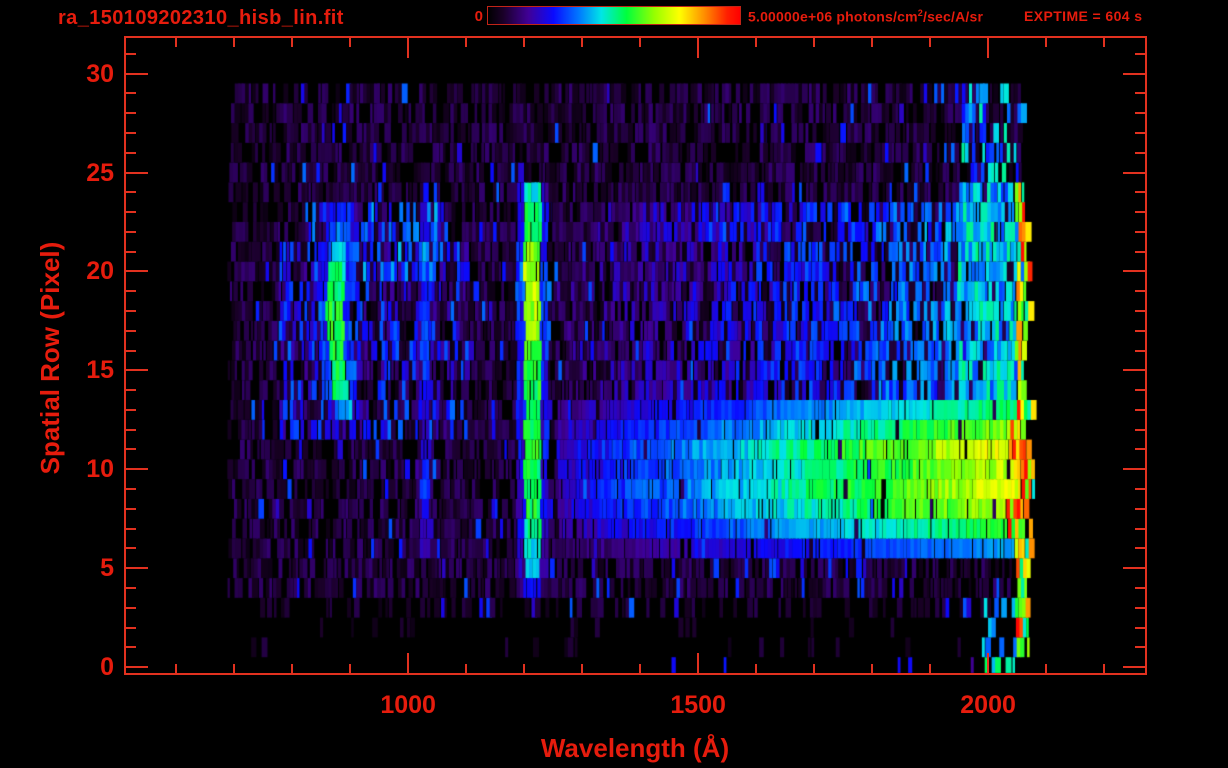  I want to click on y-axis-title: Spatial Row (Pixel), so click(50, 358).